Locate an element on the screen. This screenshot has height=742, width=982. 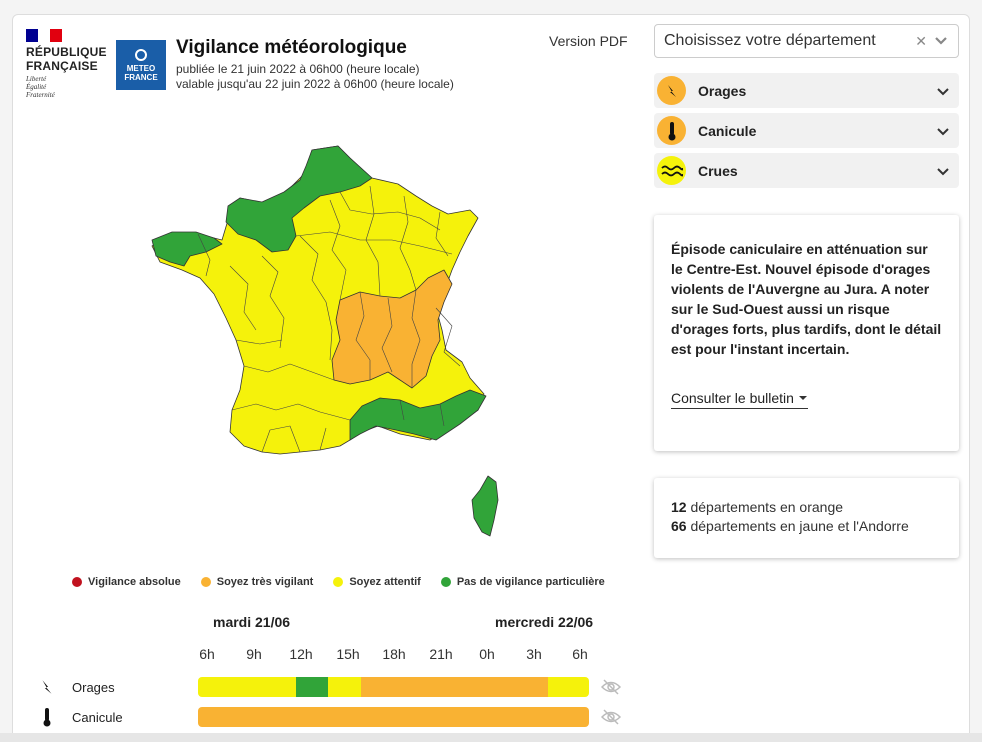
republic-name: RÉPUBLIQUE FRANÇAISE is located at coordinates (66, 59).